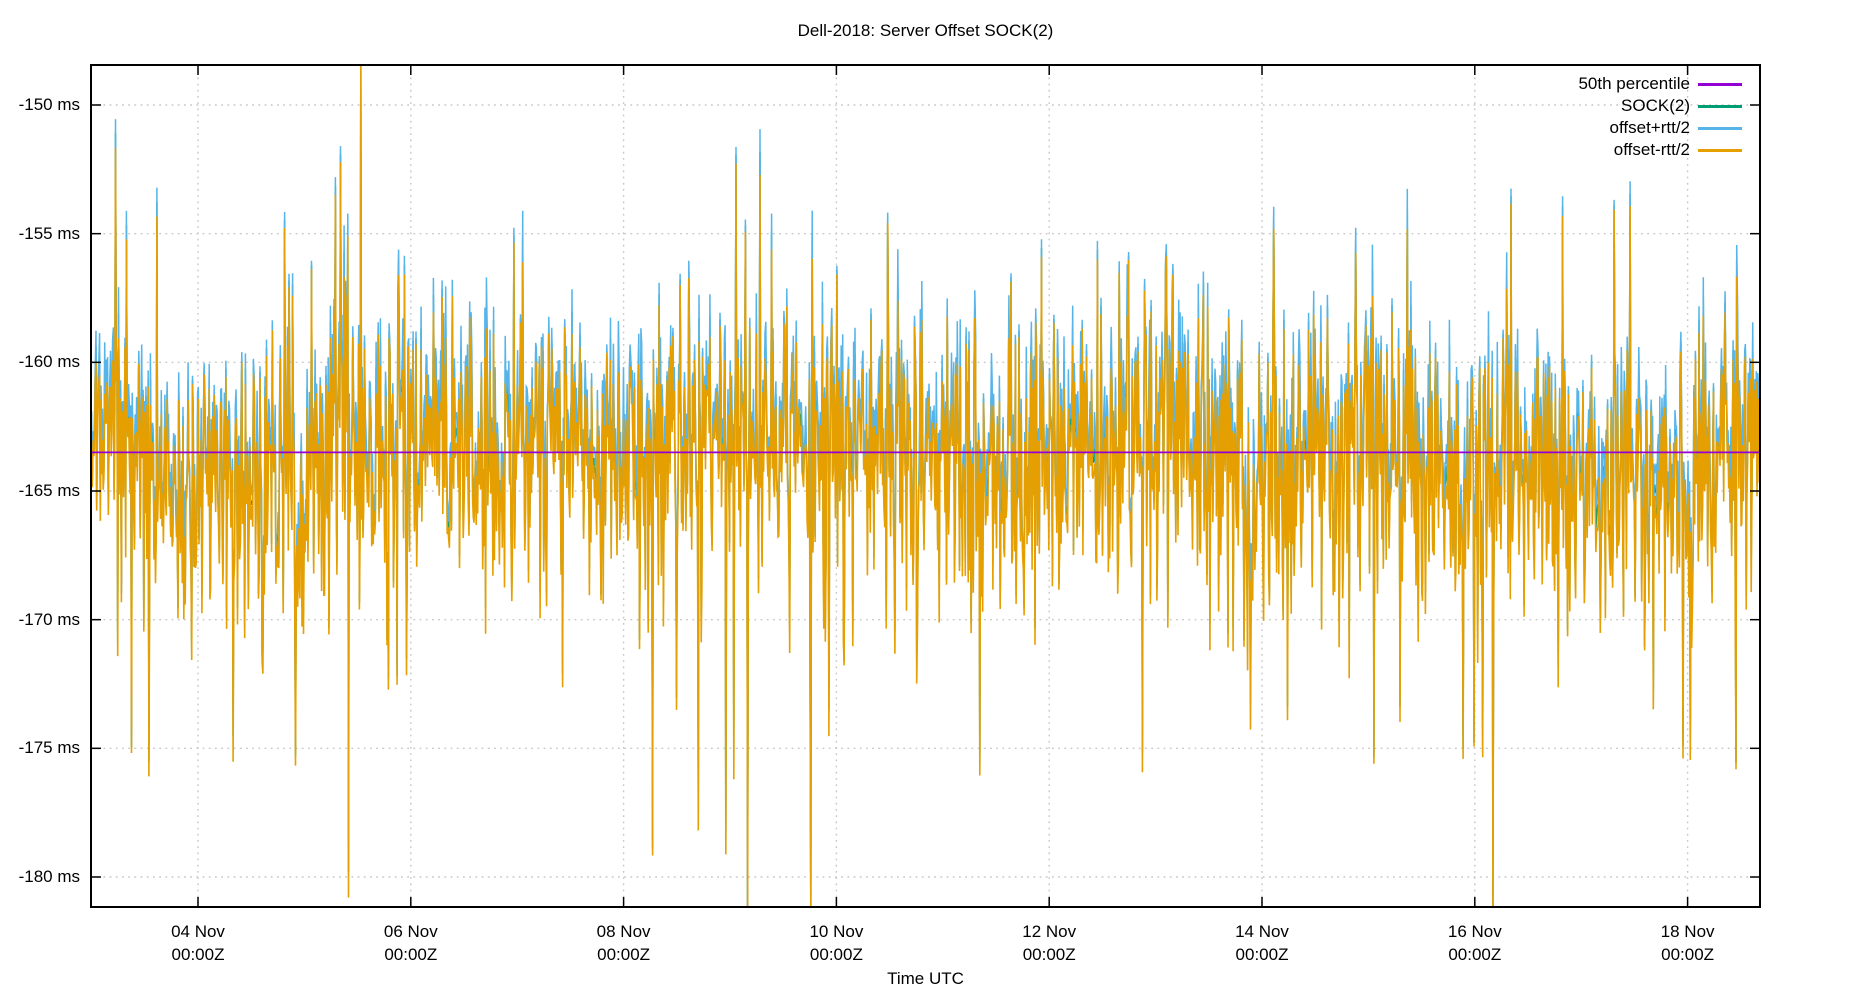 This screenshot has width=1850, height=1000. Describe the element at coordinates (925, 978) in the screenshot. I see `x-axis-title: Time UTC` at that location.